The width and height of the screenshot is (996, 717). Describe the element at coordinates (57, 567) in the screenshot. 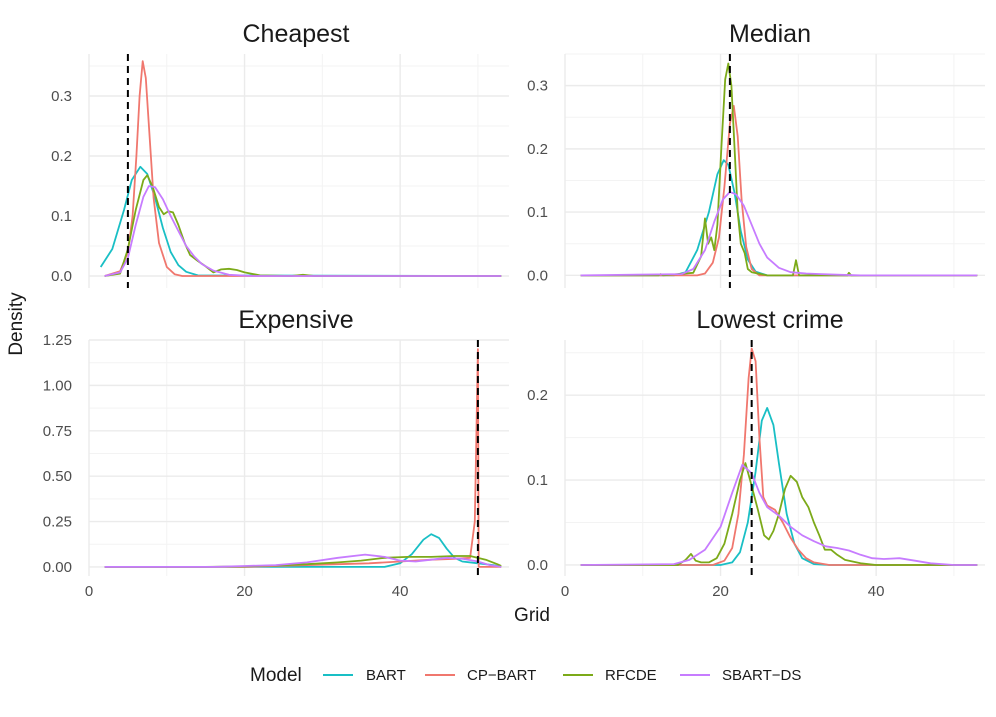

I see `y-tick-label: 0.00` at that location.